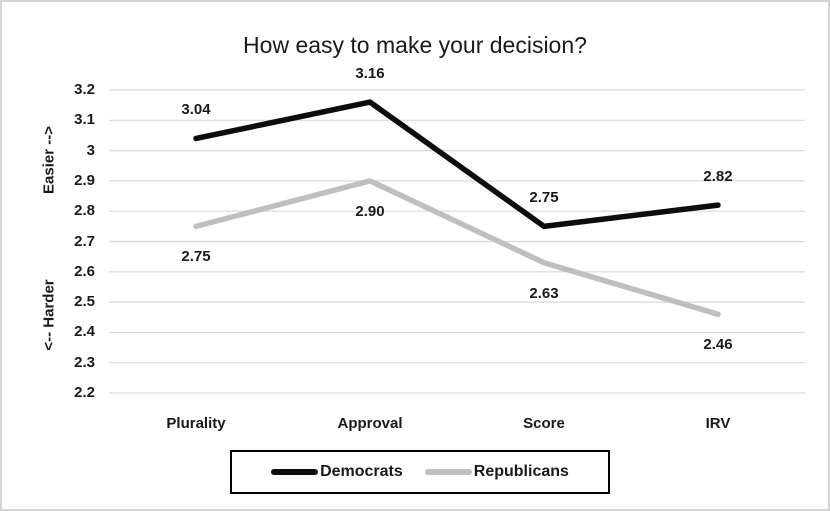 The image size is (830, 511). What do you see at coordinates (84, 362) in the screenshot?
I see `y-tick-label: 2.3` at bounding box center [84, 362].